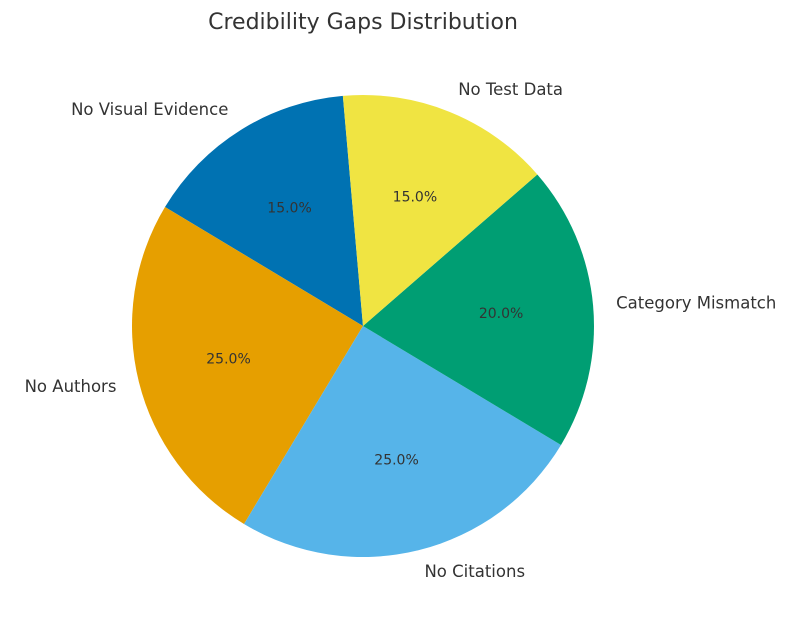 The image size is (800, 625). I want to click on slice-percent-no-citations: 25.0%, so click(396, 460).